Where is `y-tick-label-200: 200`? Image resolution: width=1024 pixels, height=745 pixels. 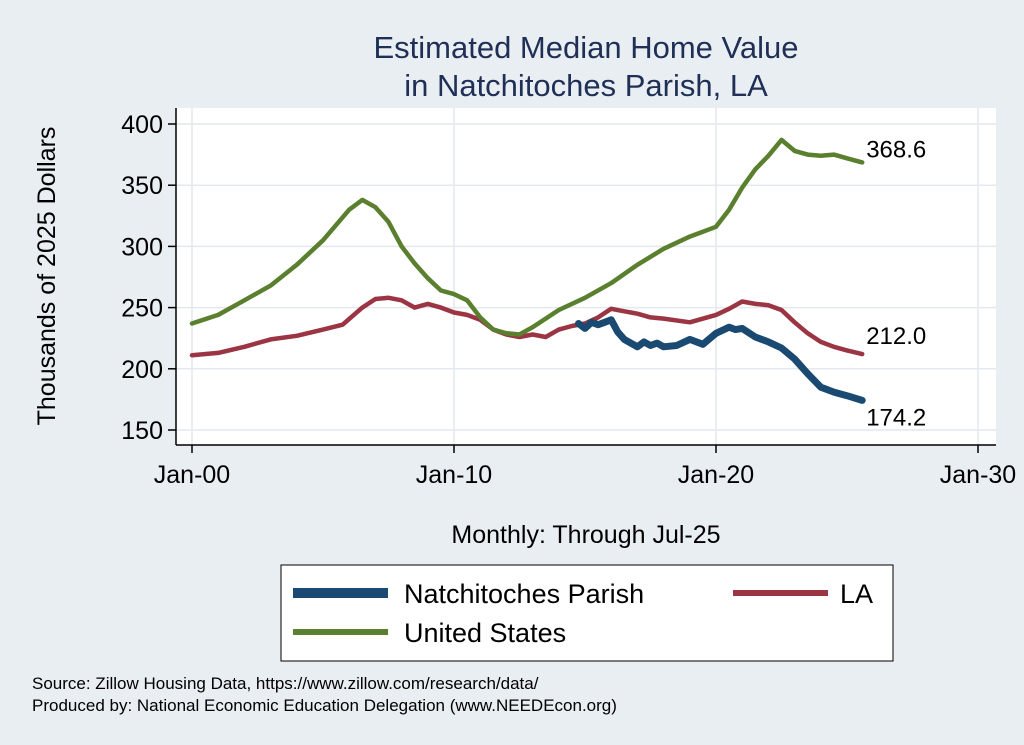 y-tick-label-200: 200 is located at coordinates (142, 370).